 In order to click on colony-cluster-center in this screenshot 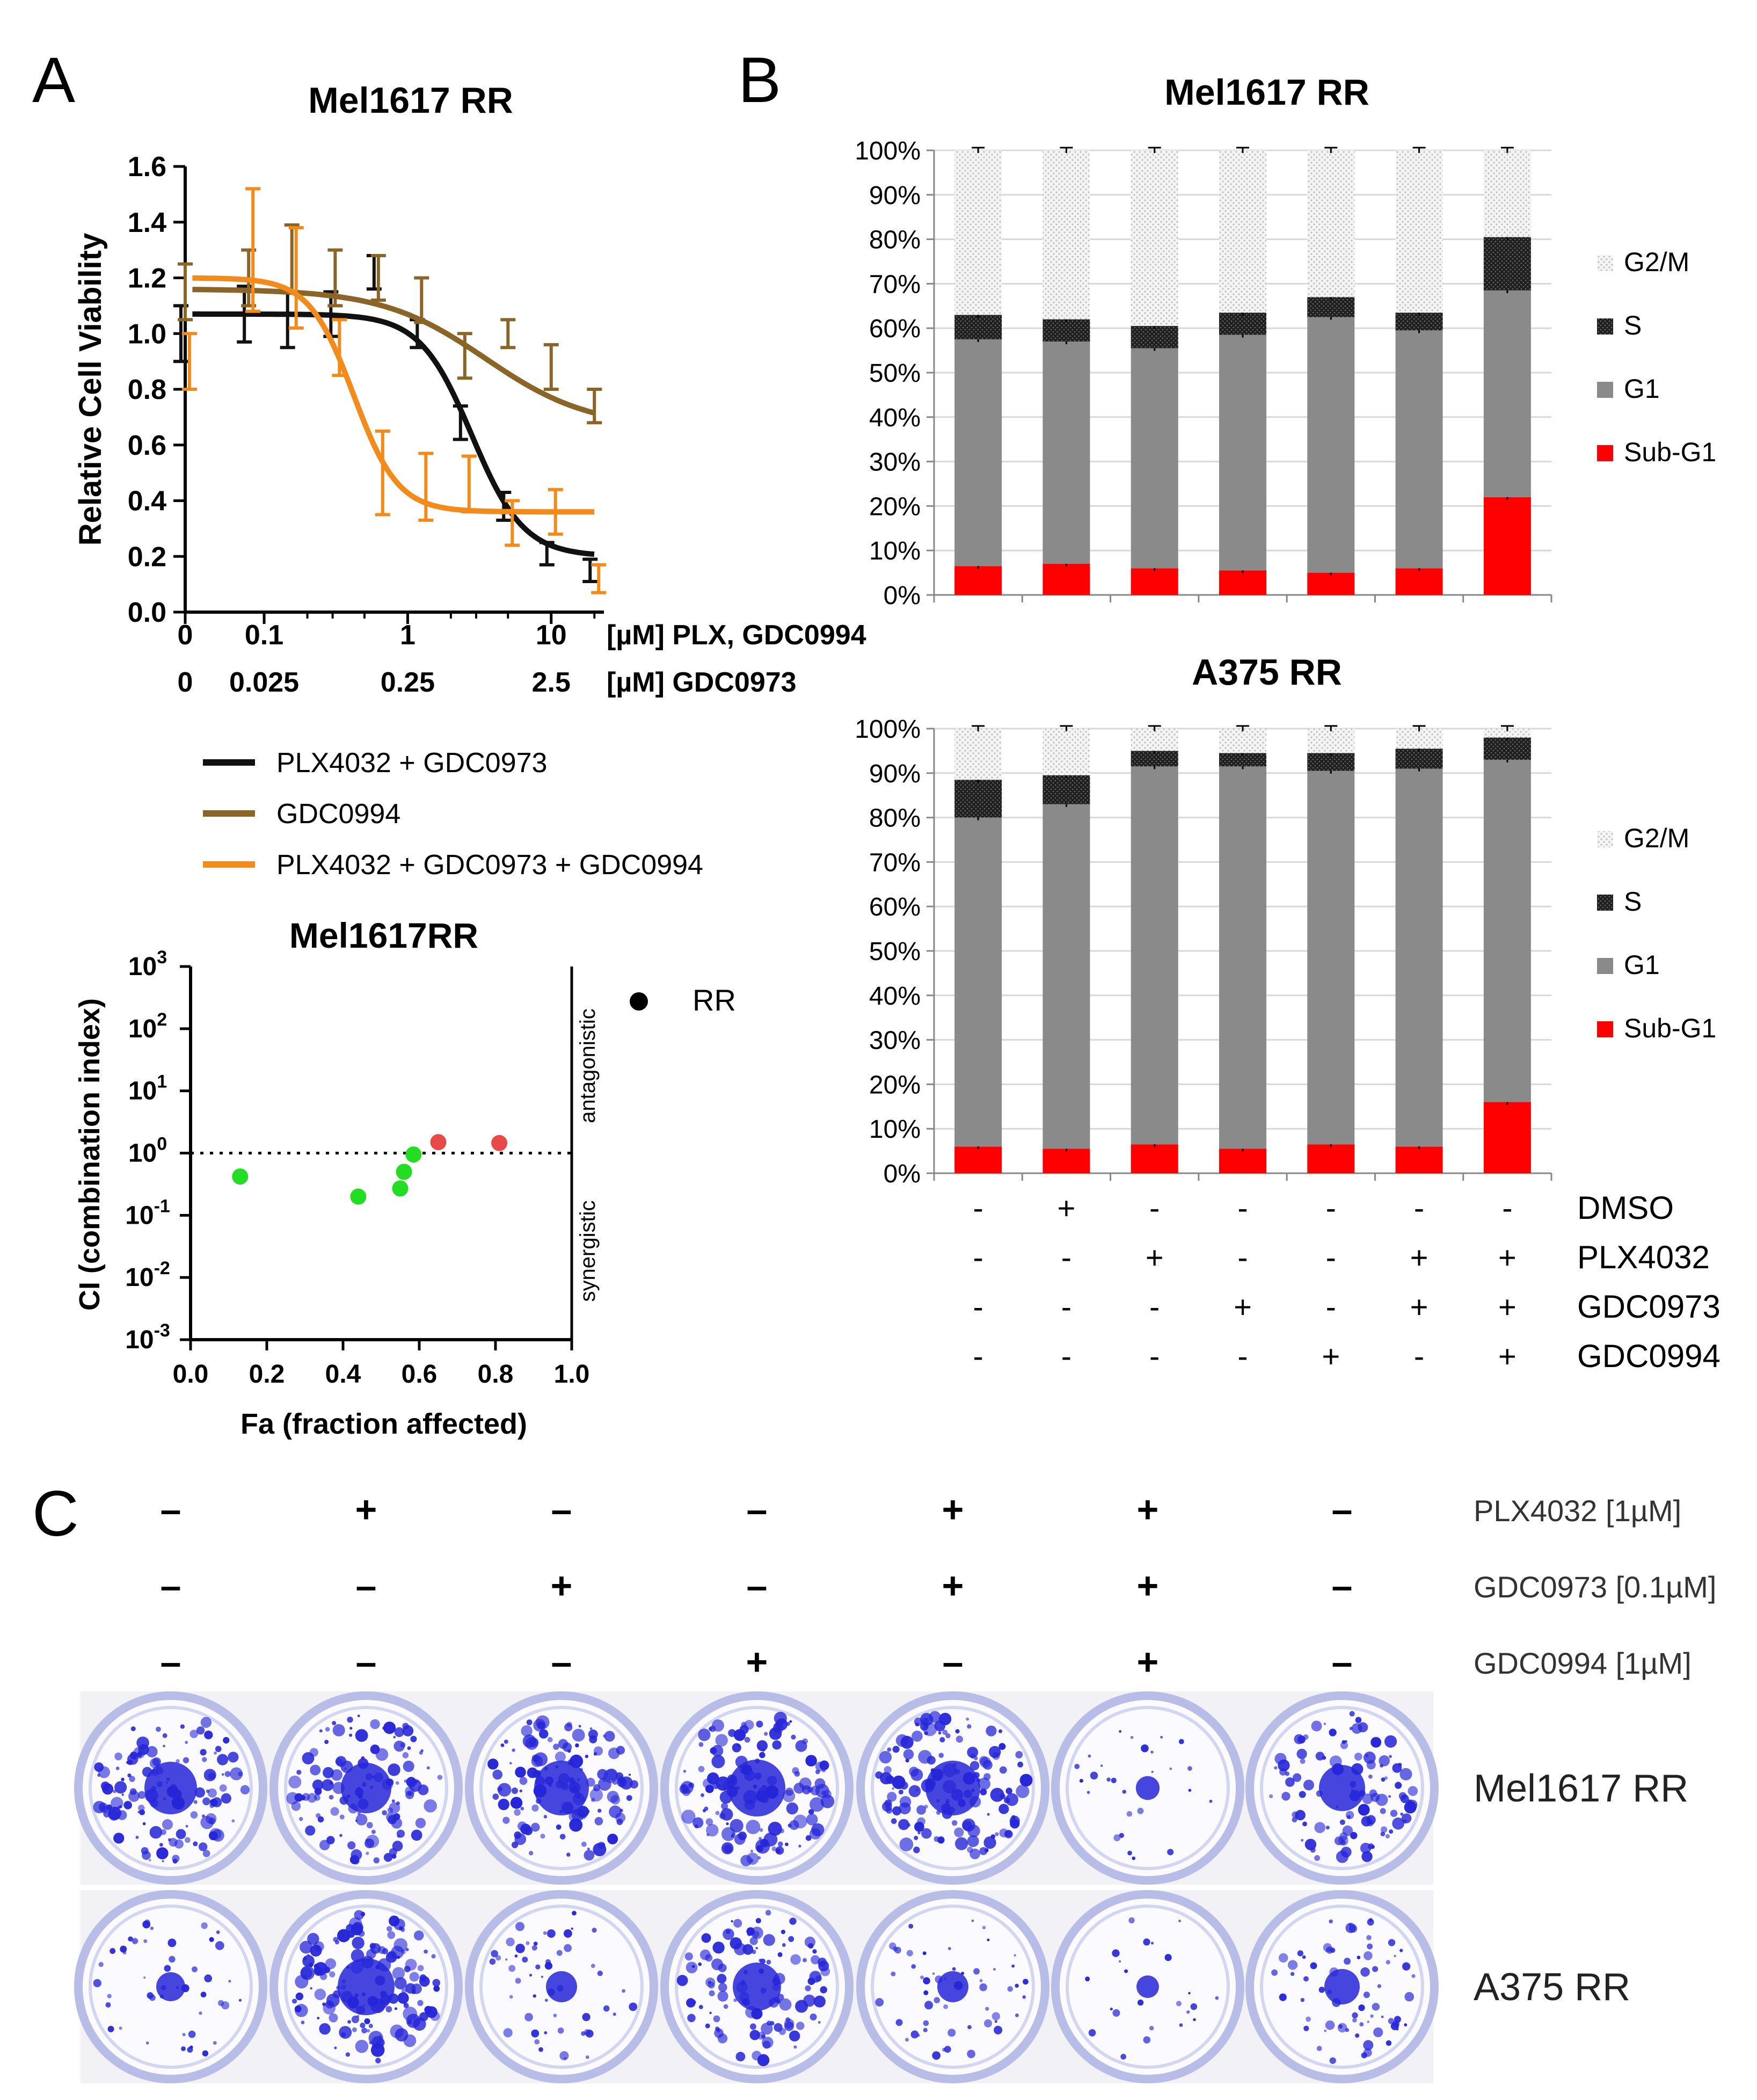, I will do `click(1342, 1987)`.